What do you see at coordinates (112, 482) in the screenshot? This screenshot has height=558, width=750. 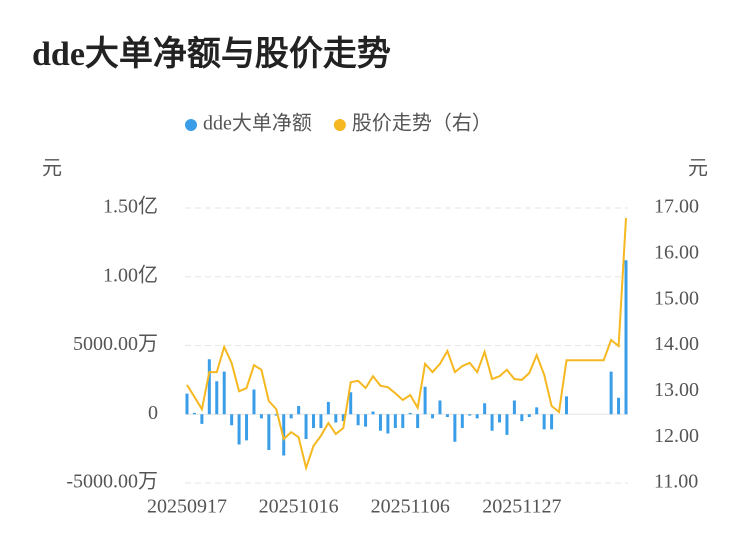 I see `y-tick-label: -5000.00万` at bounding box center [112, 482].